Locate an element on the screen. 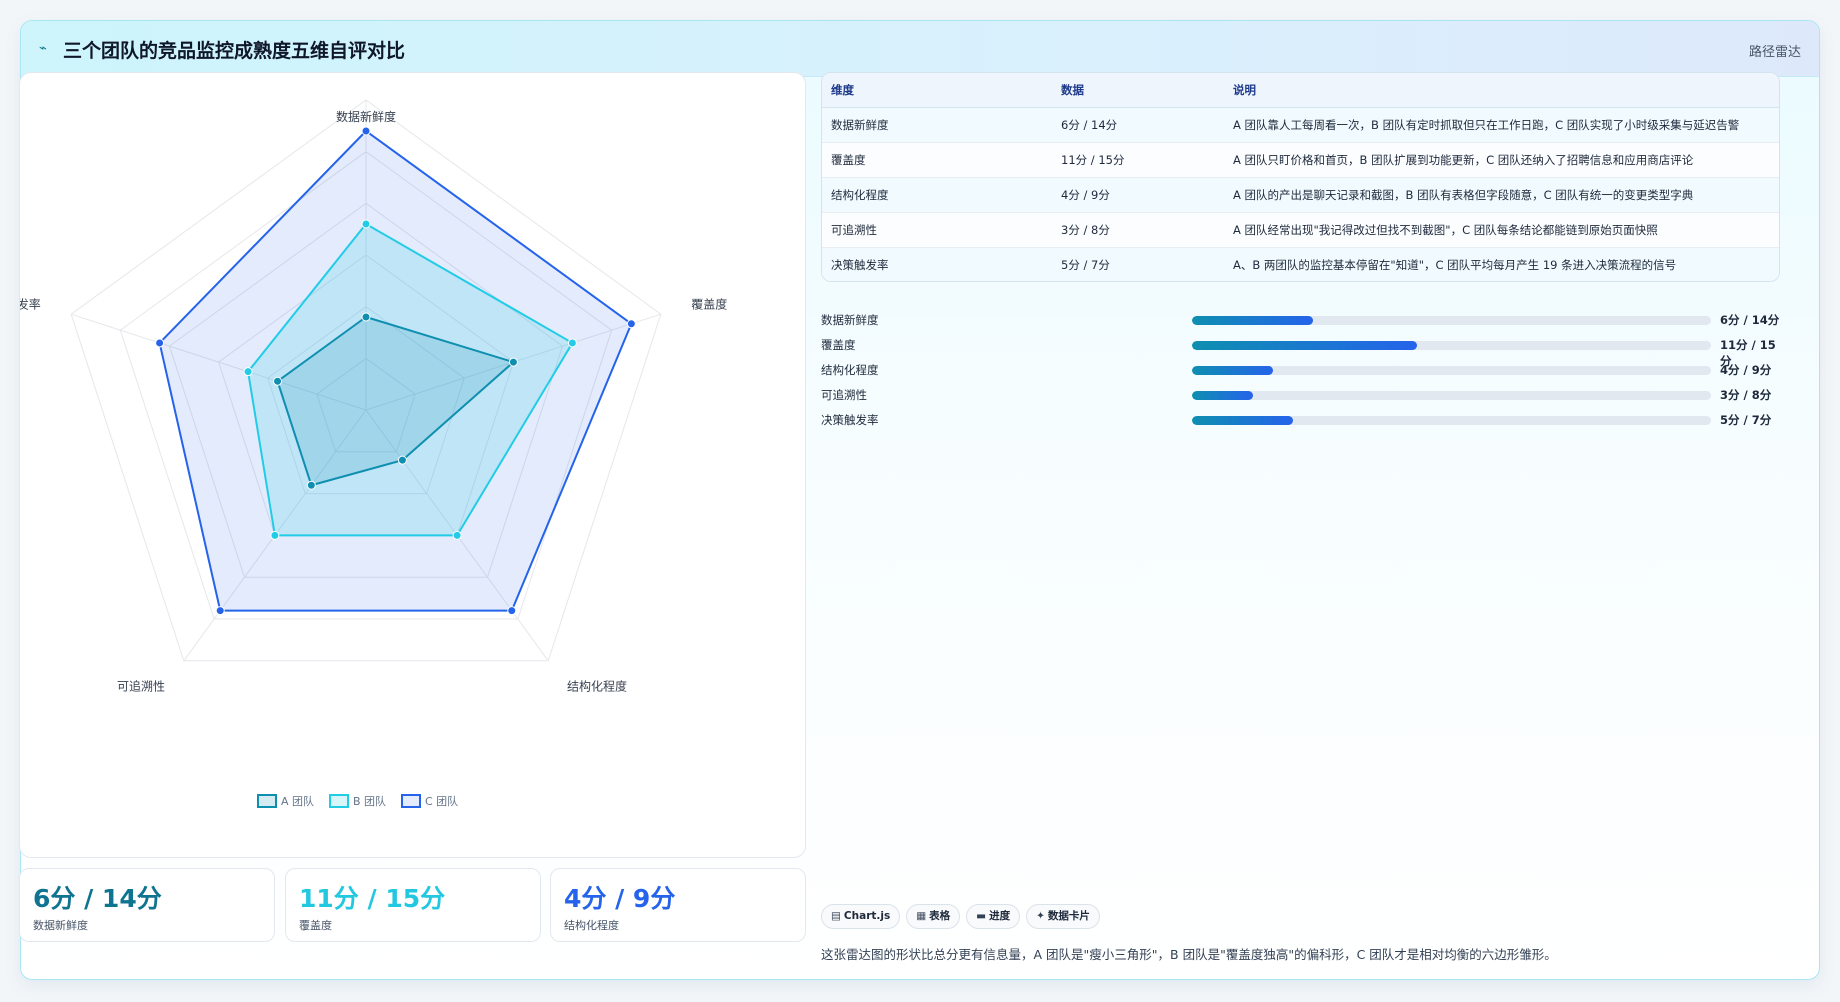 The height and width of the screenshot is (1002, 1840). tag-label: 表格 is located at coordinates (940, 916).